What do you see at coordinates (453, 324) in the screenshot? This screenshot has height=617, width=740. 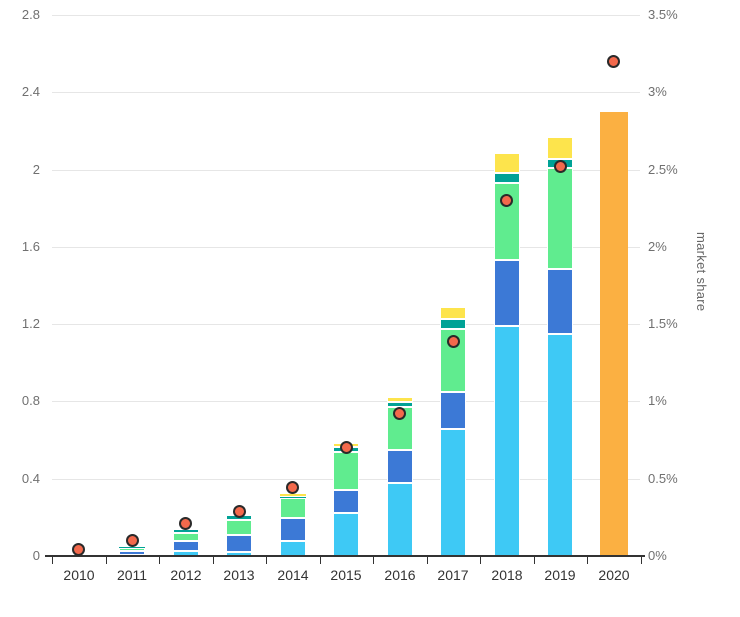 I see `bar-segment-teal-2017` at bounding box center [453, 324].